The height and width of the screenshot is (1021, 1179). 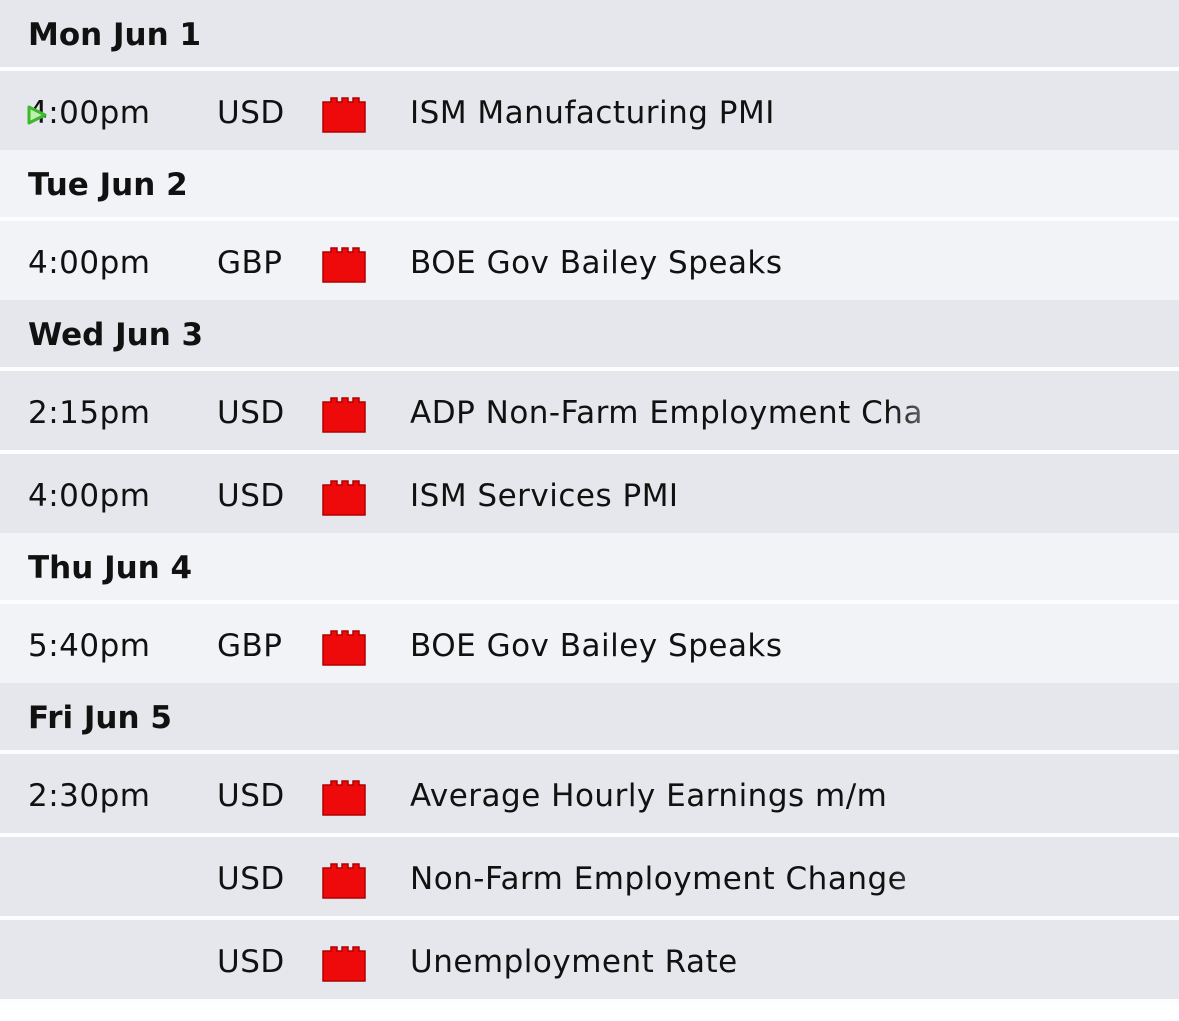 I want to click on day-header: Mon Jun 1, so click(x=589, y=35).